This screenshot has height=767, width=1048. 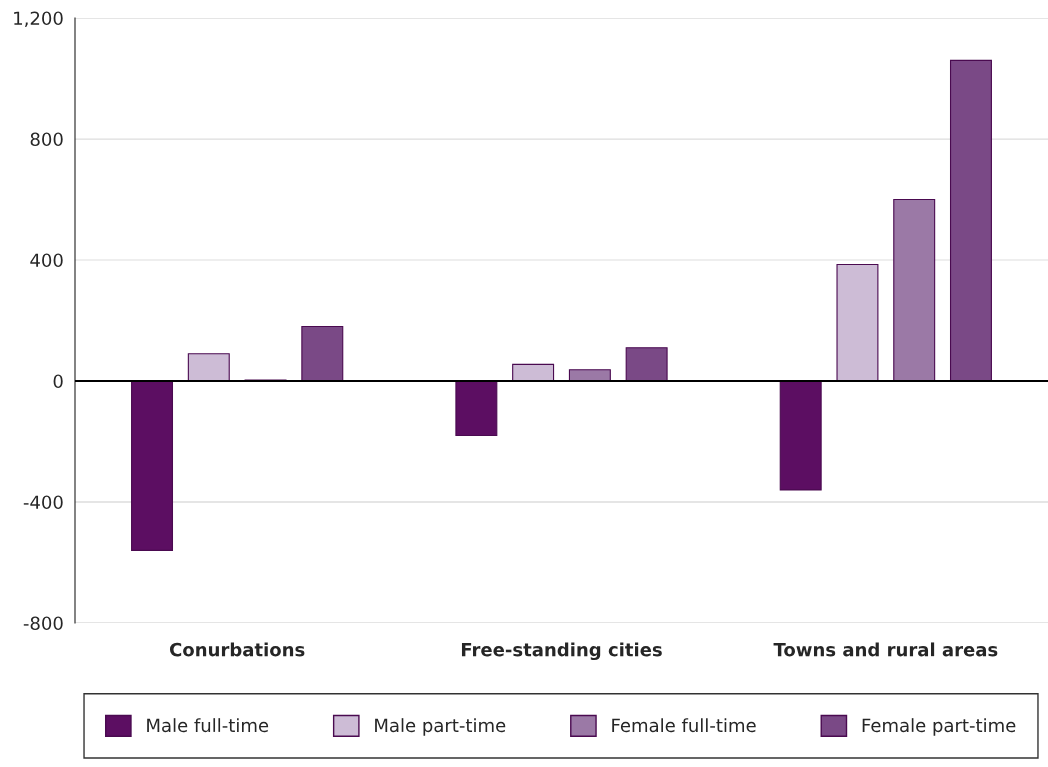 What do you see at coordinates (237, 649) in the screenshot?
I see `x-tick-label: Conurbations` at bounding box center [237, 649].